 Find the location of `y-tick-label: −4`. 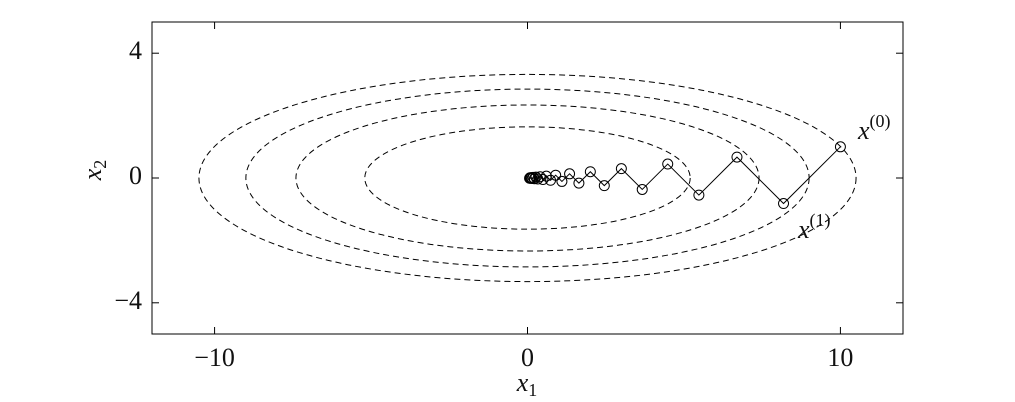

y-tick-label: −4 is located at coordinates (128, 300).